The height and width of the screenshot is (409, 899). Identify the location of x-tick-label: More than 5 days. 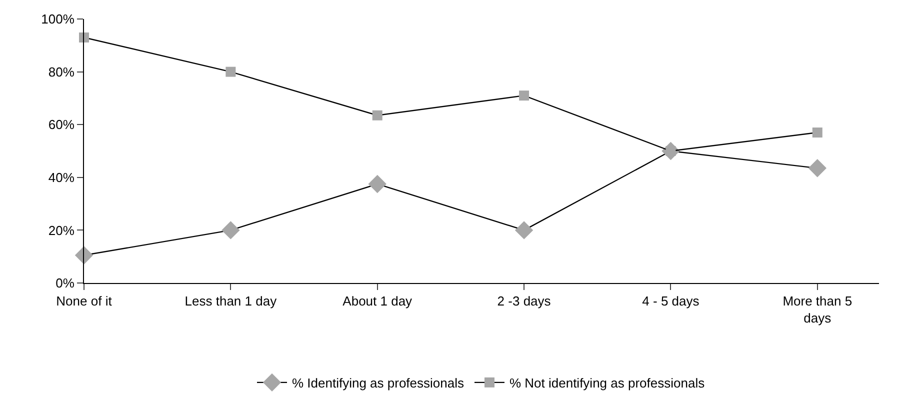
(817, 310).